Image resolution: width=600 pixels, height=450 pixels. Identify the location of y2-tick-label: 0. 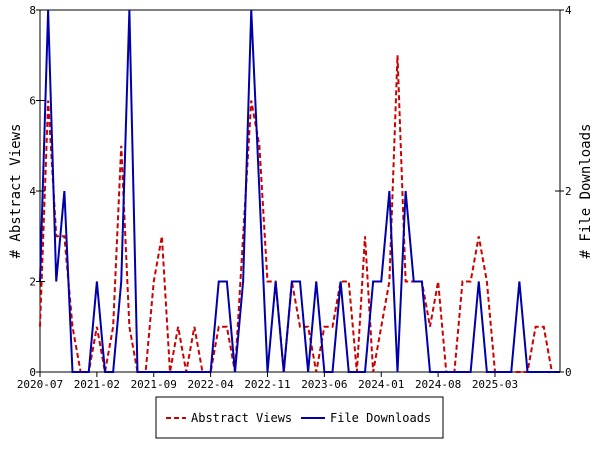
(568, 372).